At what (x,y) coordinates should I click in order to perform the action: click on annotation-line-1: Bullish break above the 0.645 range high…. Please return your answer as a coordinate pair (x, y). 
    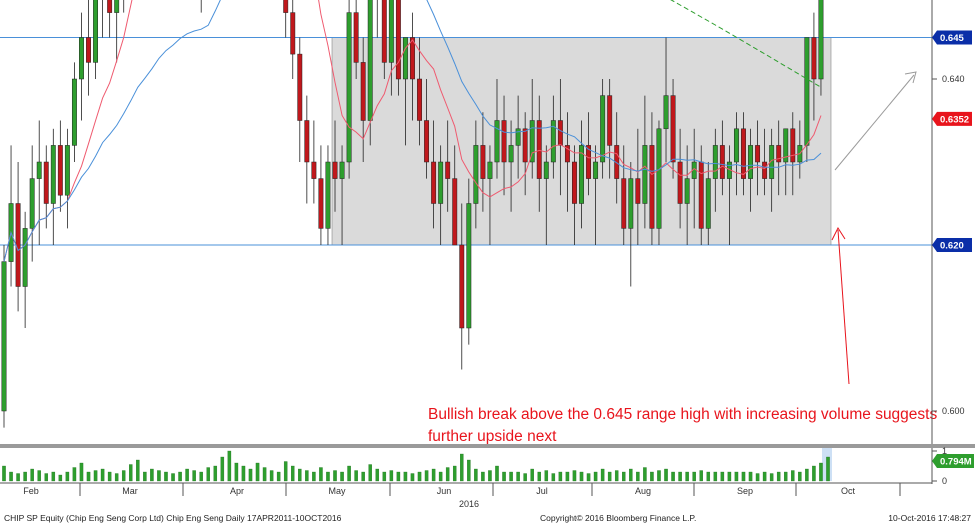
    Looking at the image, I should click on (682, 414).